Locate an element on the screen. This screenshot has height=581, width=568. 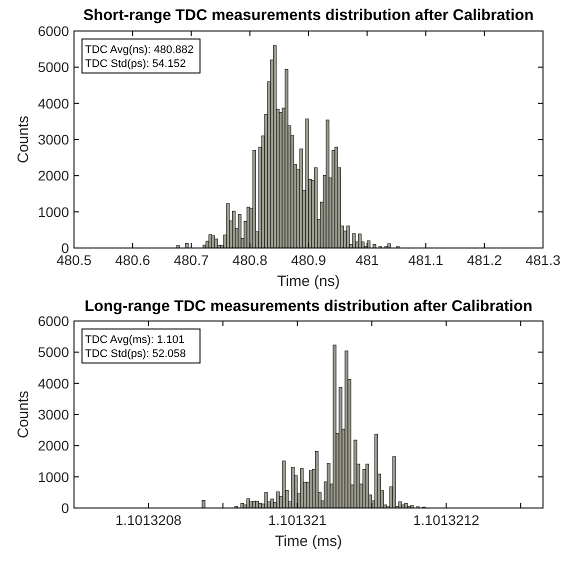
annotation: TDC Std(ps): 52.058 is located at coordinates (135, 354).